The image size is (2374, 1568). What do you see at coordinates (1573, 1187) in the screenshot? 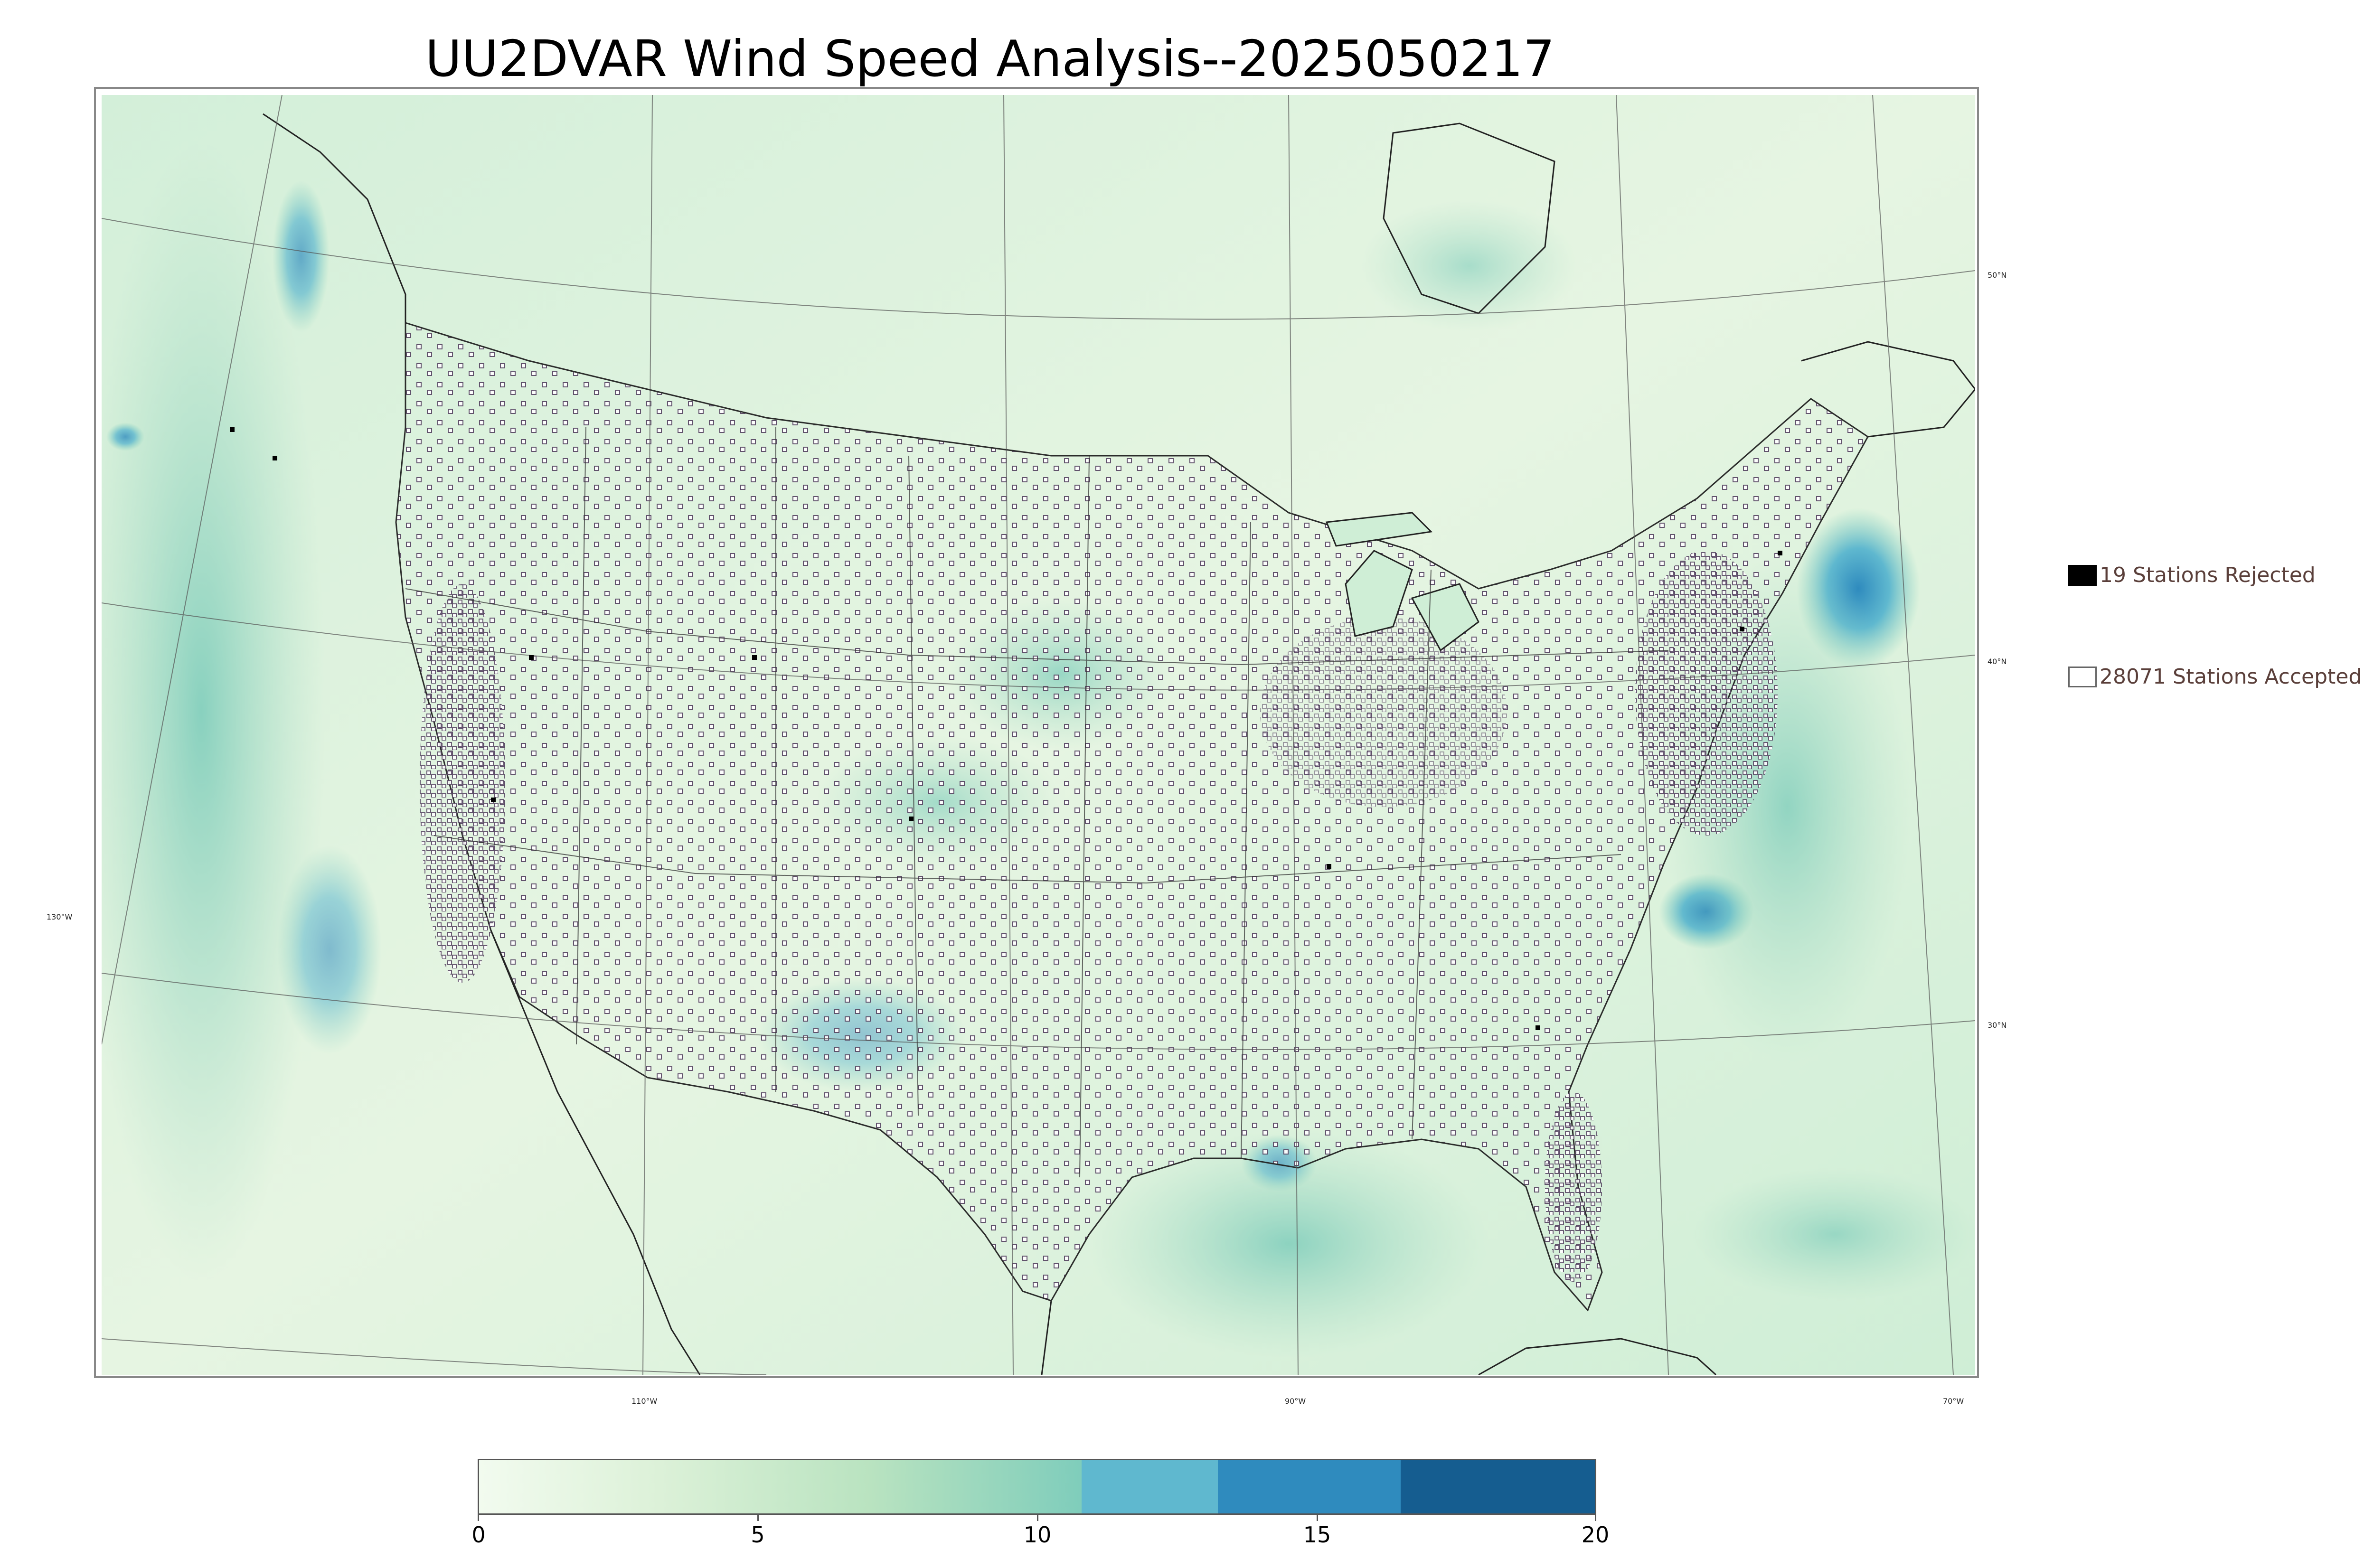
I see `florida-stations` at bounding box center [1573, 1187].